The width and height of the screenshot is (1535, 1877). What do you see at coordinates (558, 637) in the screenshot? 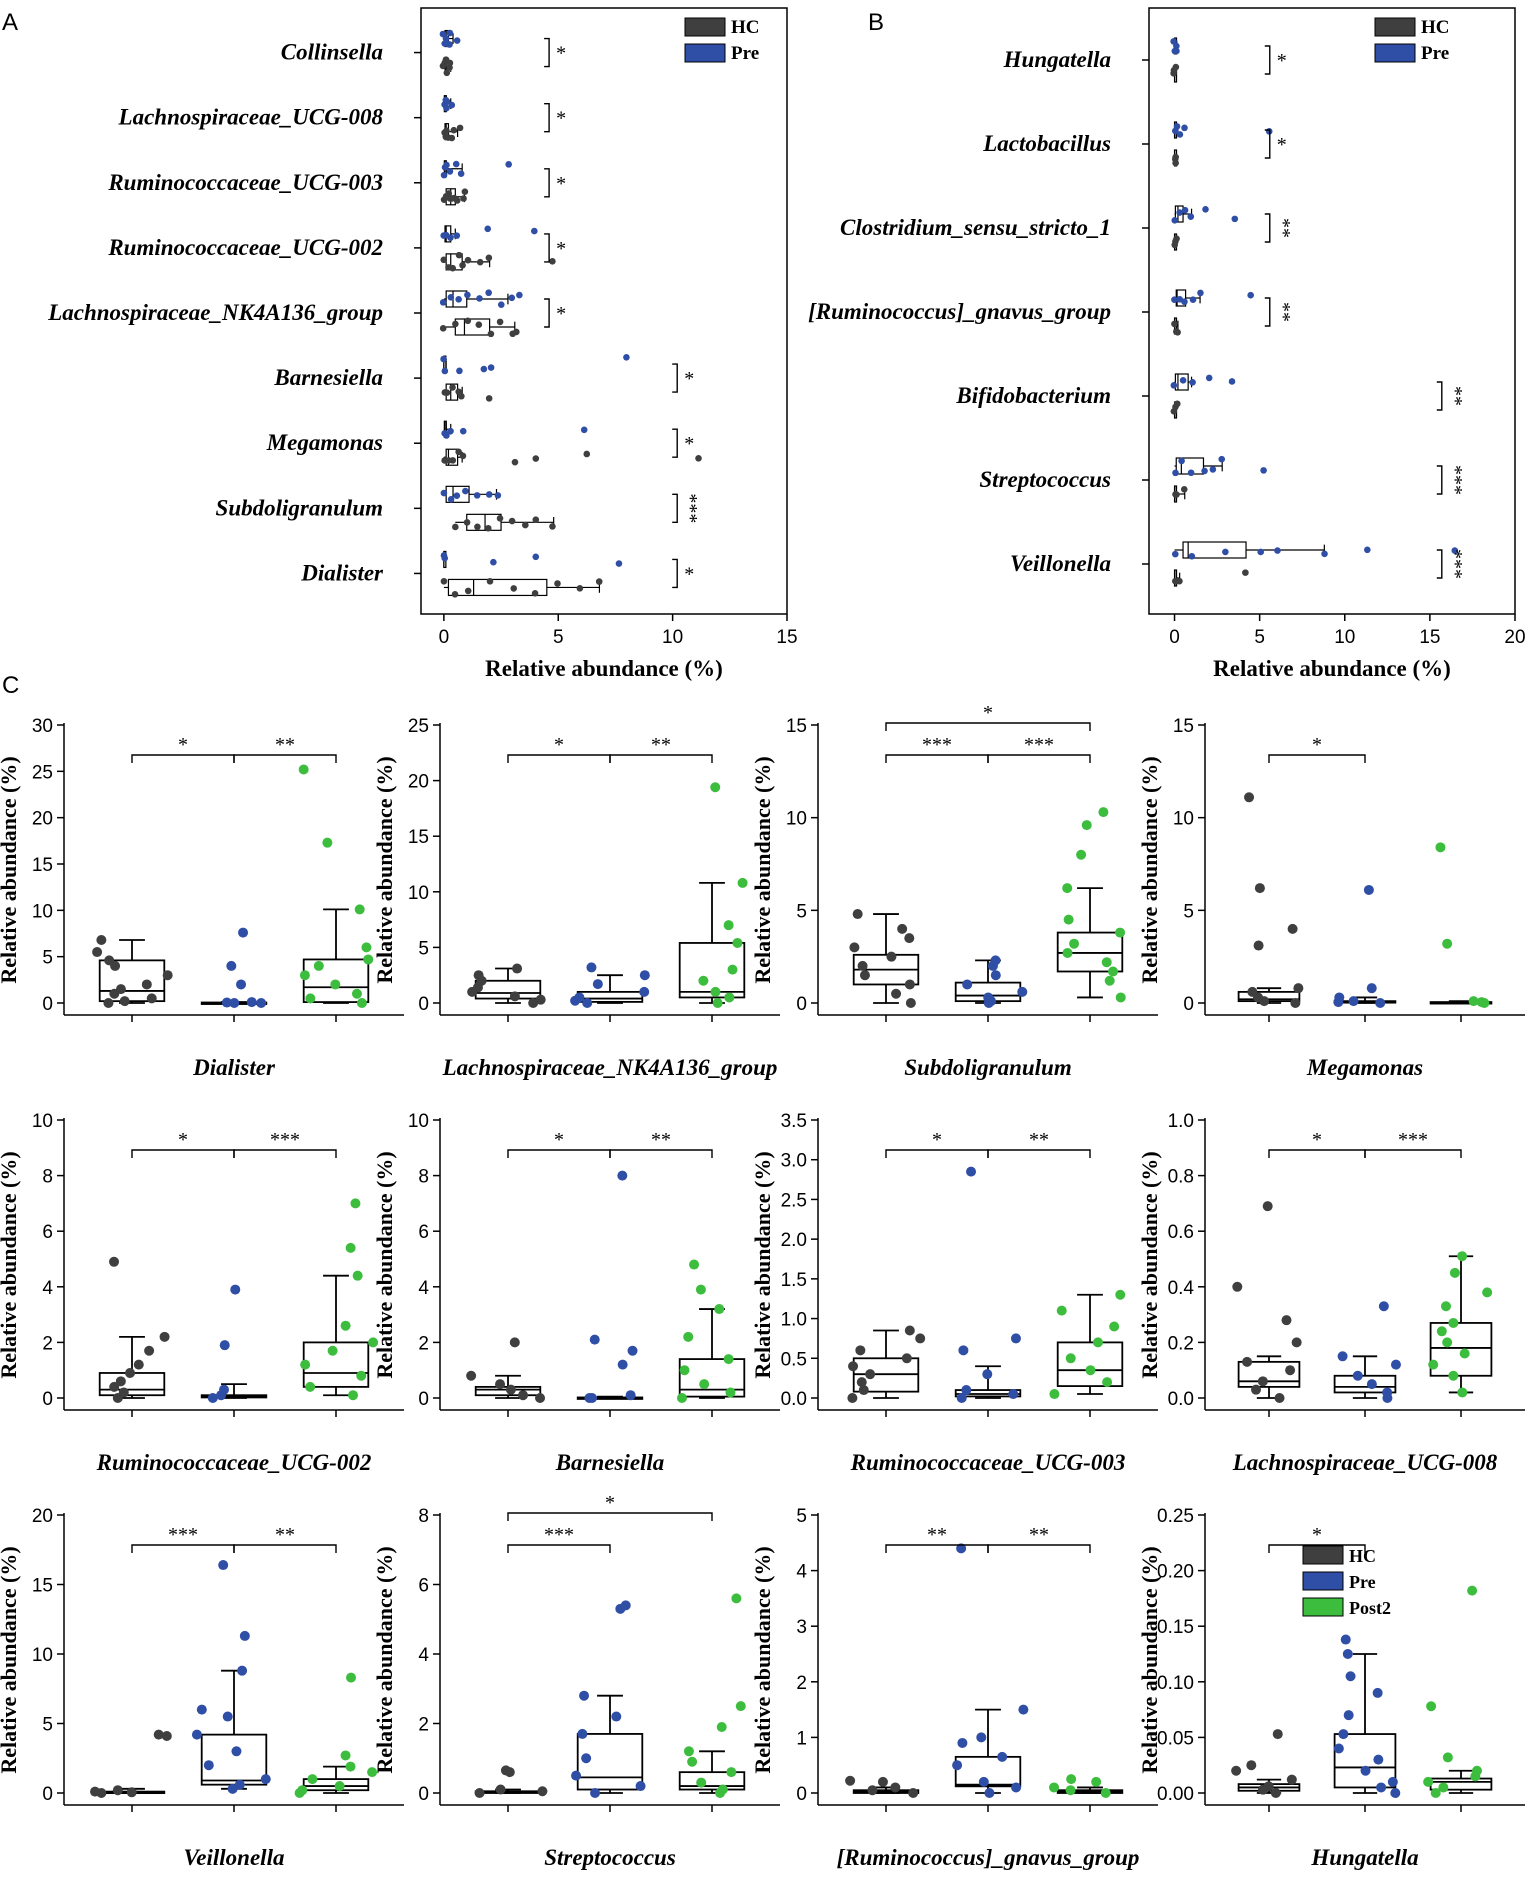
I see `x-tick-label: 5` at bounding box center [558, 637].